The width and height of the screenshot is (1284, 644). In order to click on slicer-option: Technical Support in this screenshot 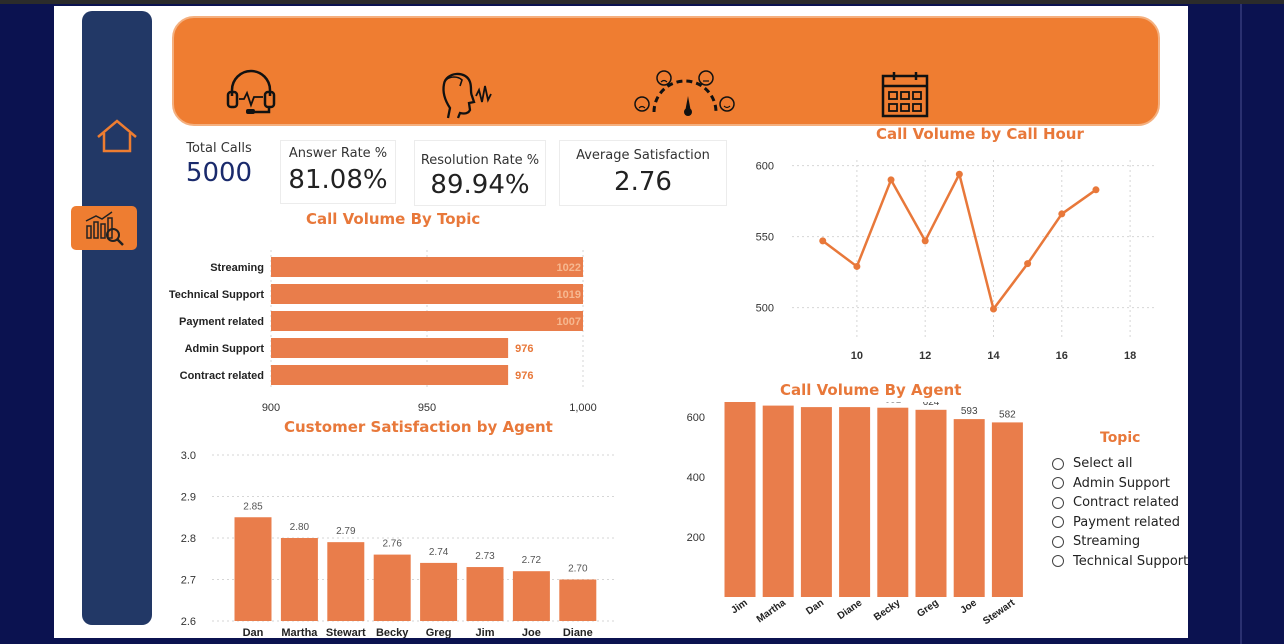, I will do `click(1120, 562)`.